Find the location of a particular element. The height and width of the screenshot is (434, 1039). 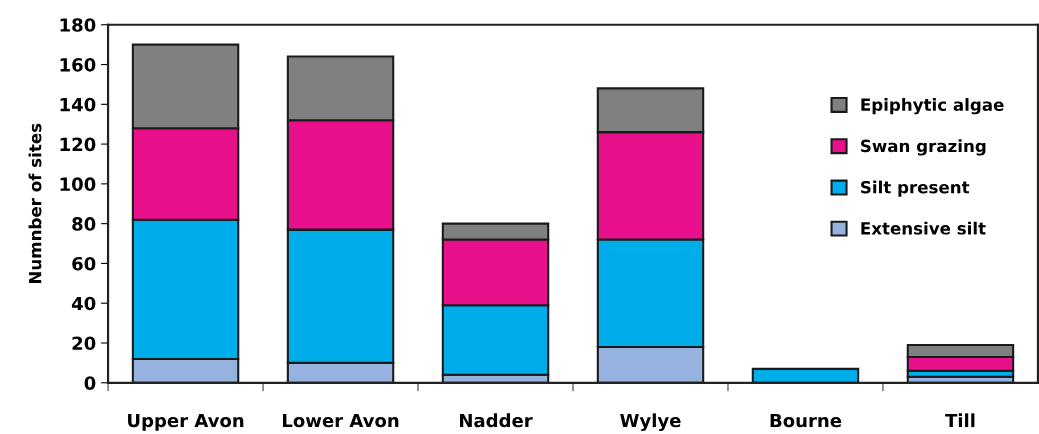

legend-label: Silt present is located at coordinates (915, 188).